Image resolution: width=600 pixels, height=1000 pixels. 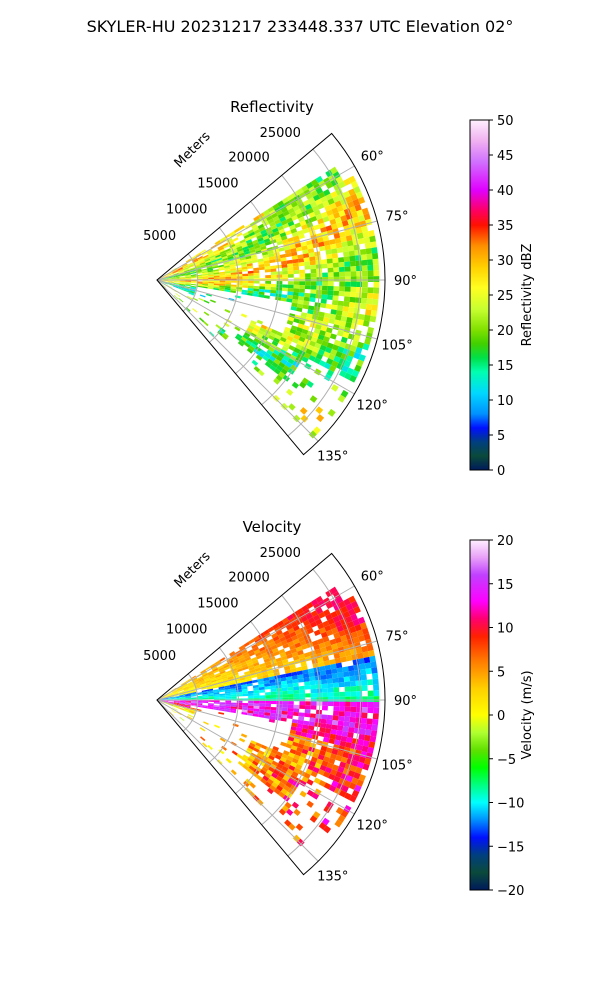 What do you see at coordinates (505, 191) in the screenshot?
I see `colorbar-tick-label: 40` at bounding box center [505, 191].